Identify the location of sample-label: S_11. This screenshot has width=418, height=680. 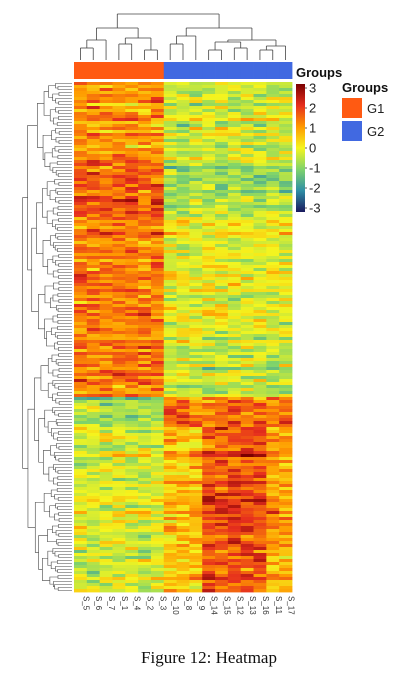
(278, 605).